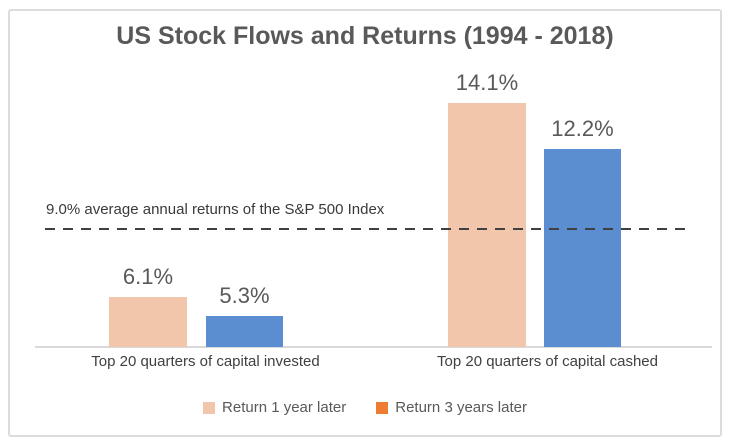 Image resolution: width=732 pixels, height=446 pixels. Describe the element at coordinates (365, 407) in the screenshot. I see `legend: Return 1 year later Return 3 years later` at that location.